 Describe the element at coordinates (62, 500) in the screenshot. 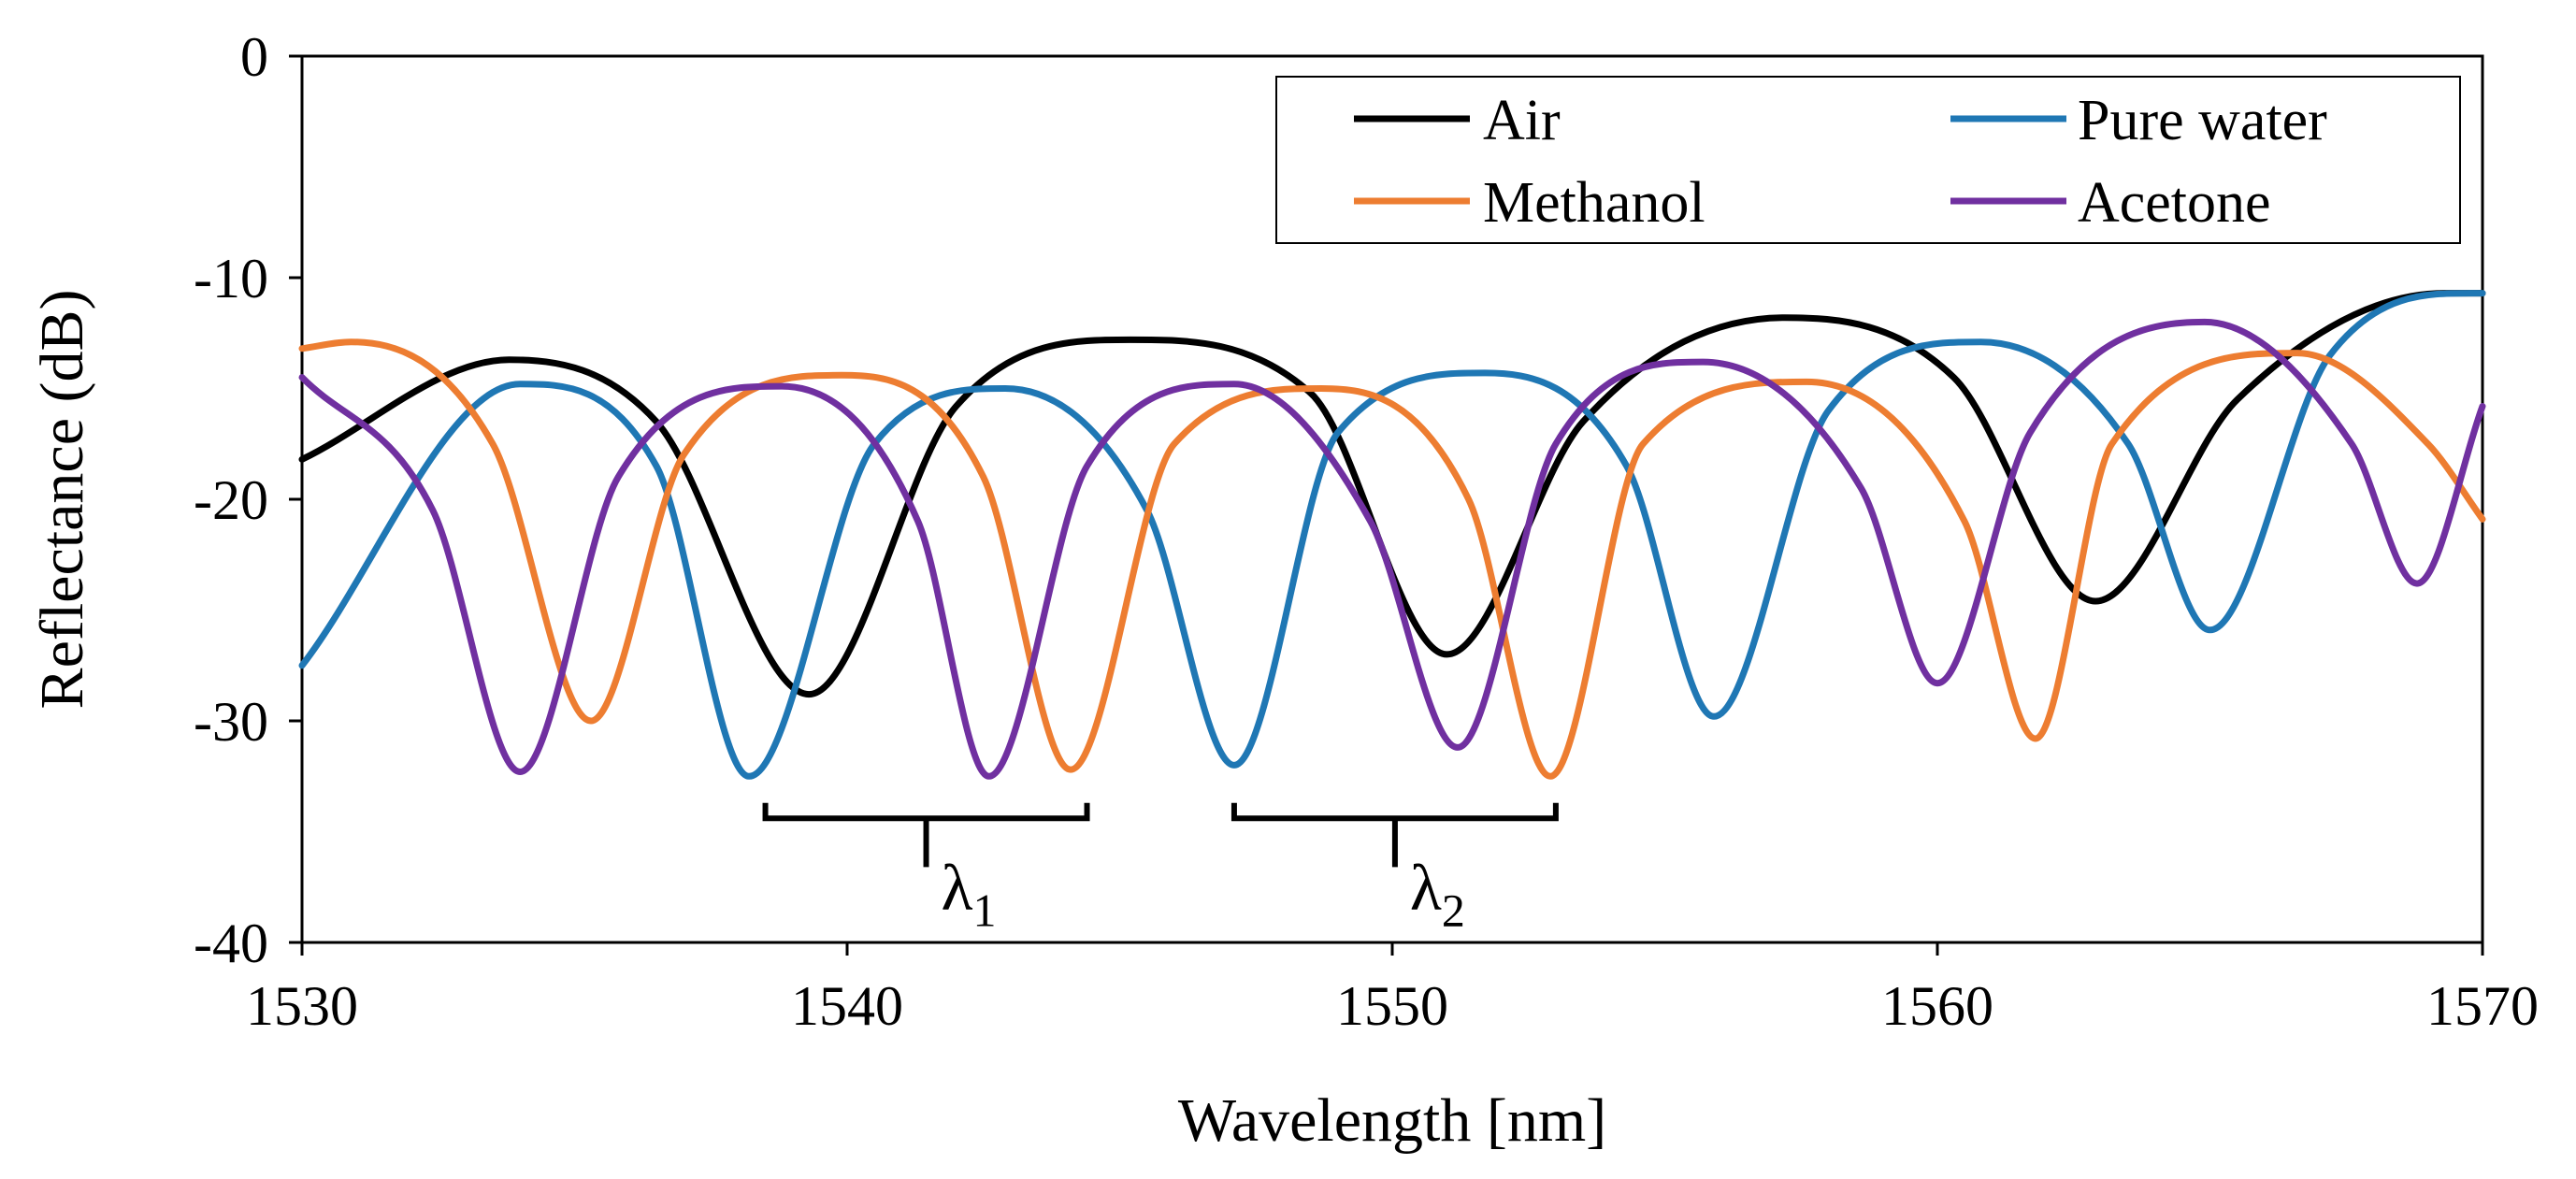

I see `y-axis-title: Reflectance (dB)` at that location.